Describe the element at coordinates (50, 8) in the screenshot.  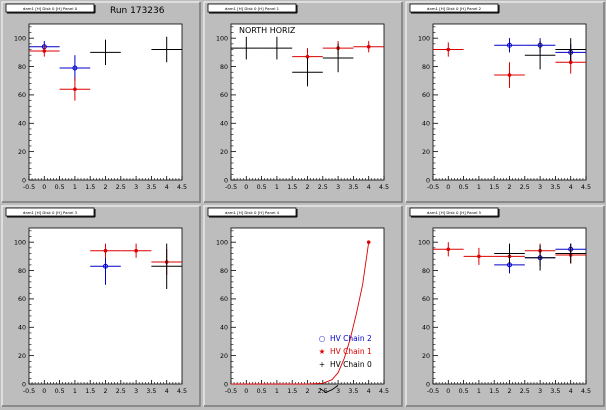
I see `plot-title: dam1 [H] Disk 0 [H] Panel 0` at that location.